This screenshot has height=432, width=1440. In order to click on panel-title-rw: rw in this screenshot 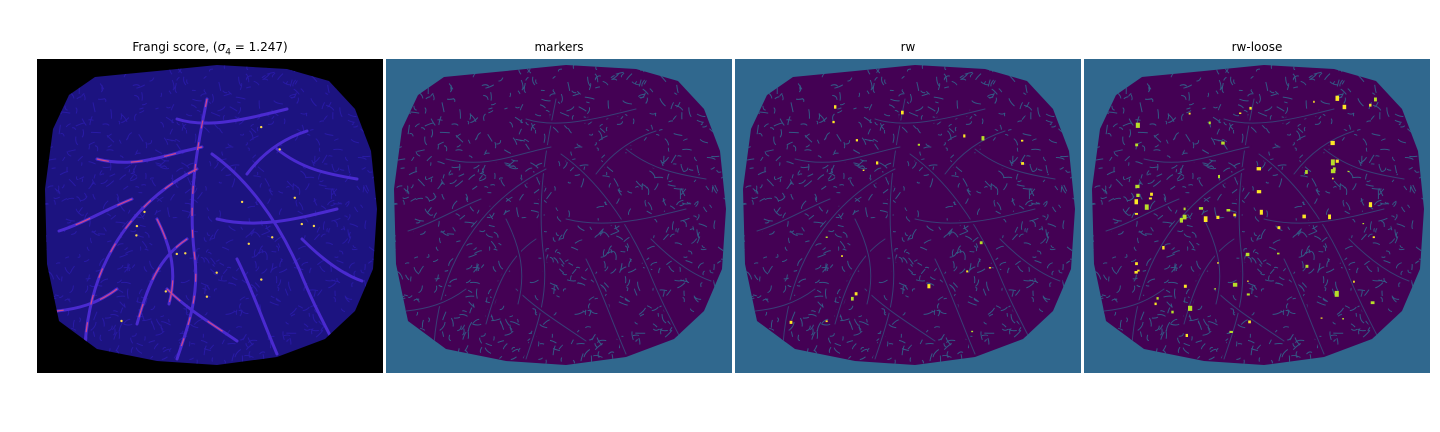, I will do `click(908, 47)`.